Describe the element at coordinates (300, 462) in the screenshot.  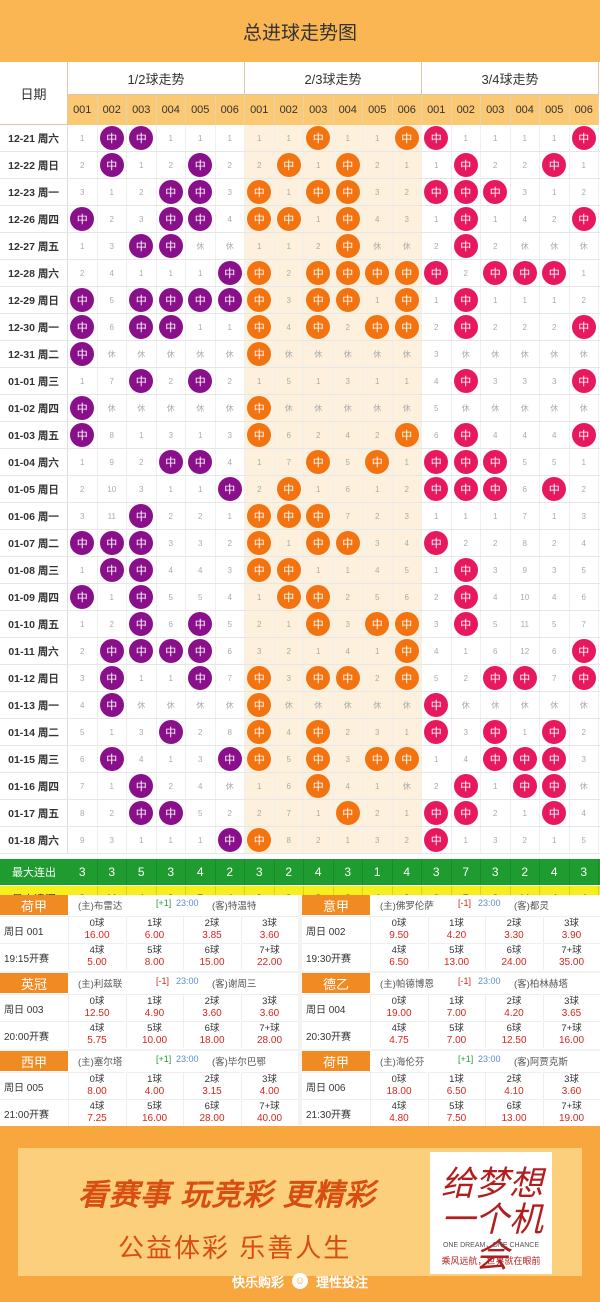
I see `table-row: 01-04 周六 1 9 2 中中 4 1 7 中 5 中 1 中中中 5 5 1` at that location.